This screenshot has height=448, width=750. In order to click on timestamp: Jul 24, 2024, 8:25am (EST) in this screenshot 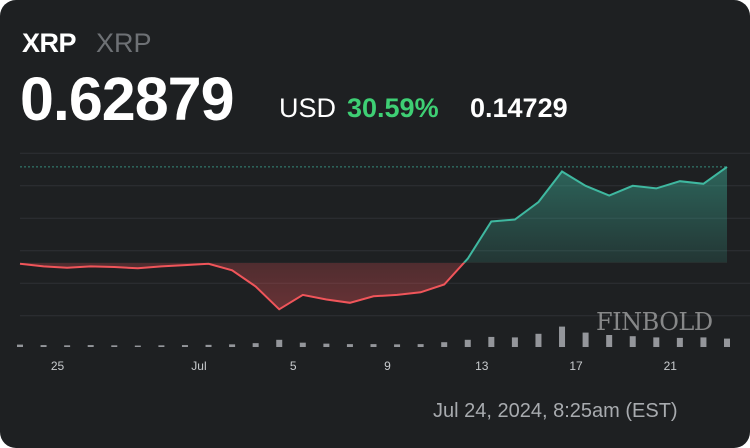, I will do `click(555, 411)`.